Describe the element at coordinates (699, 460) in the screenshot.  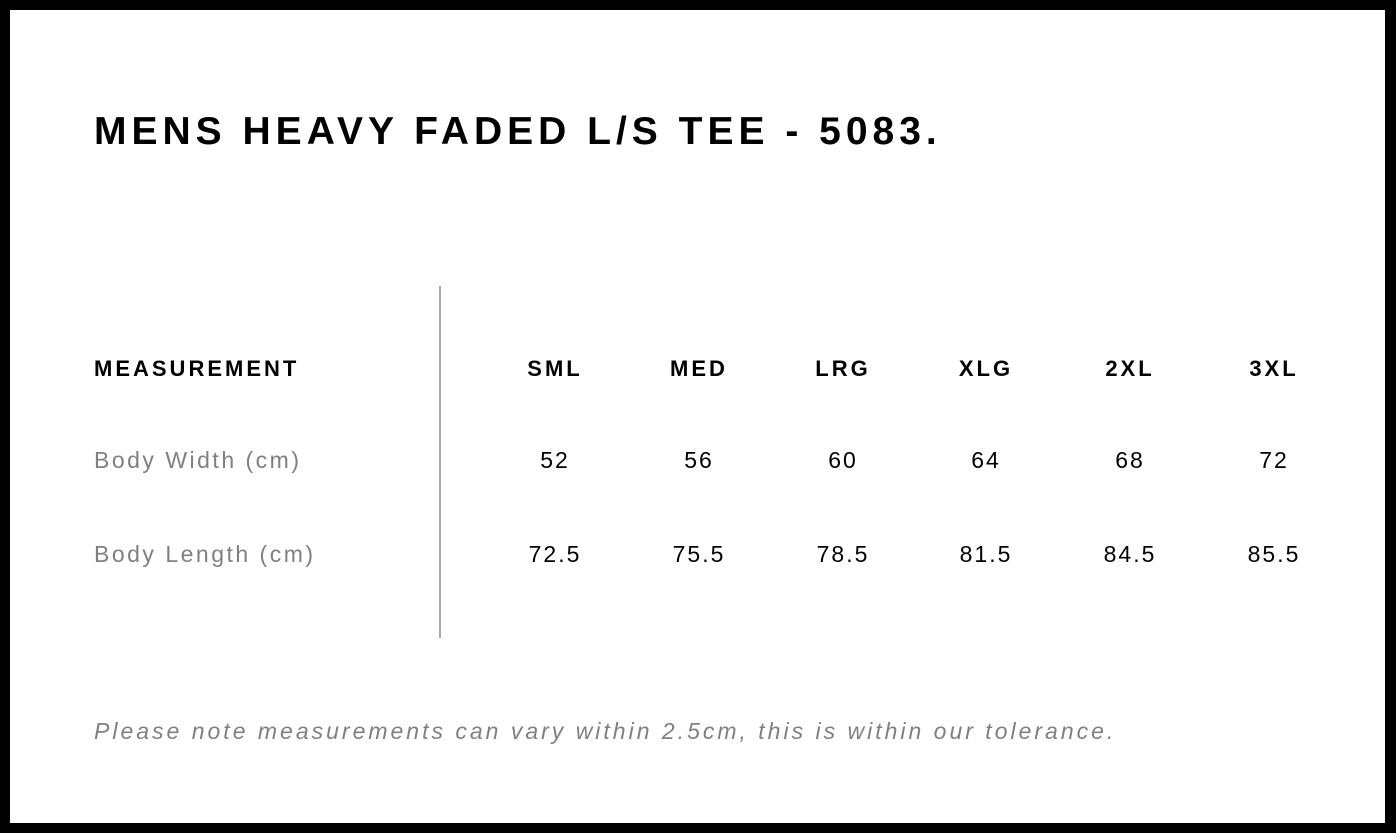
I see `table-cell: 56` at that location.